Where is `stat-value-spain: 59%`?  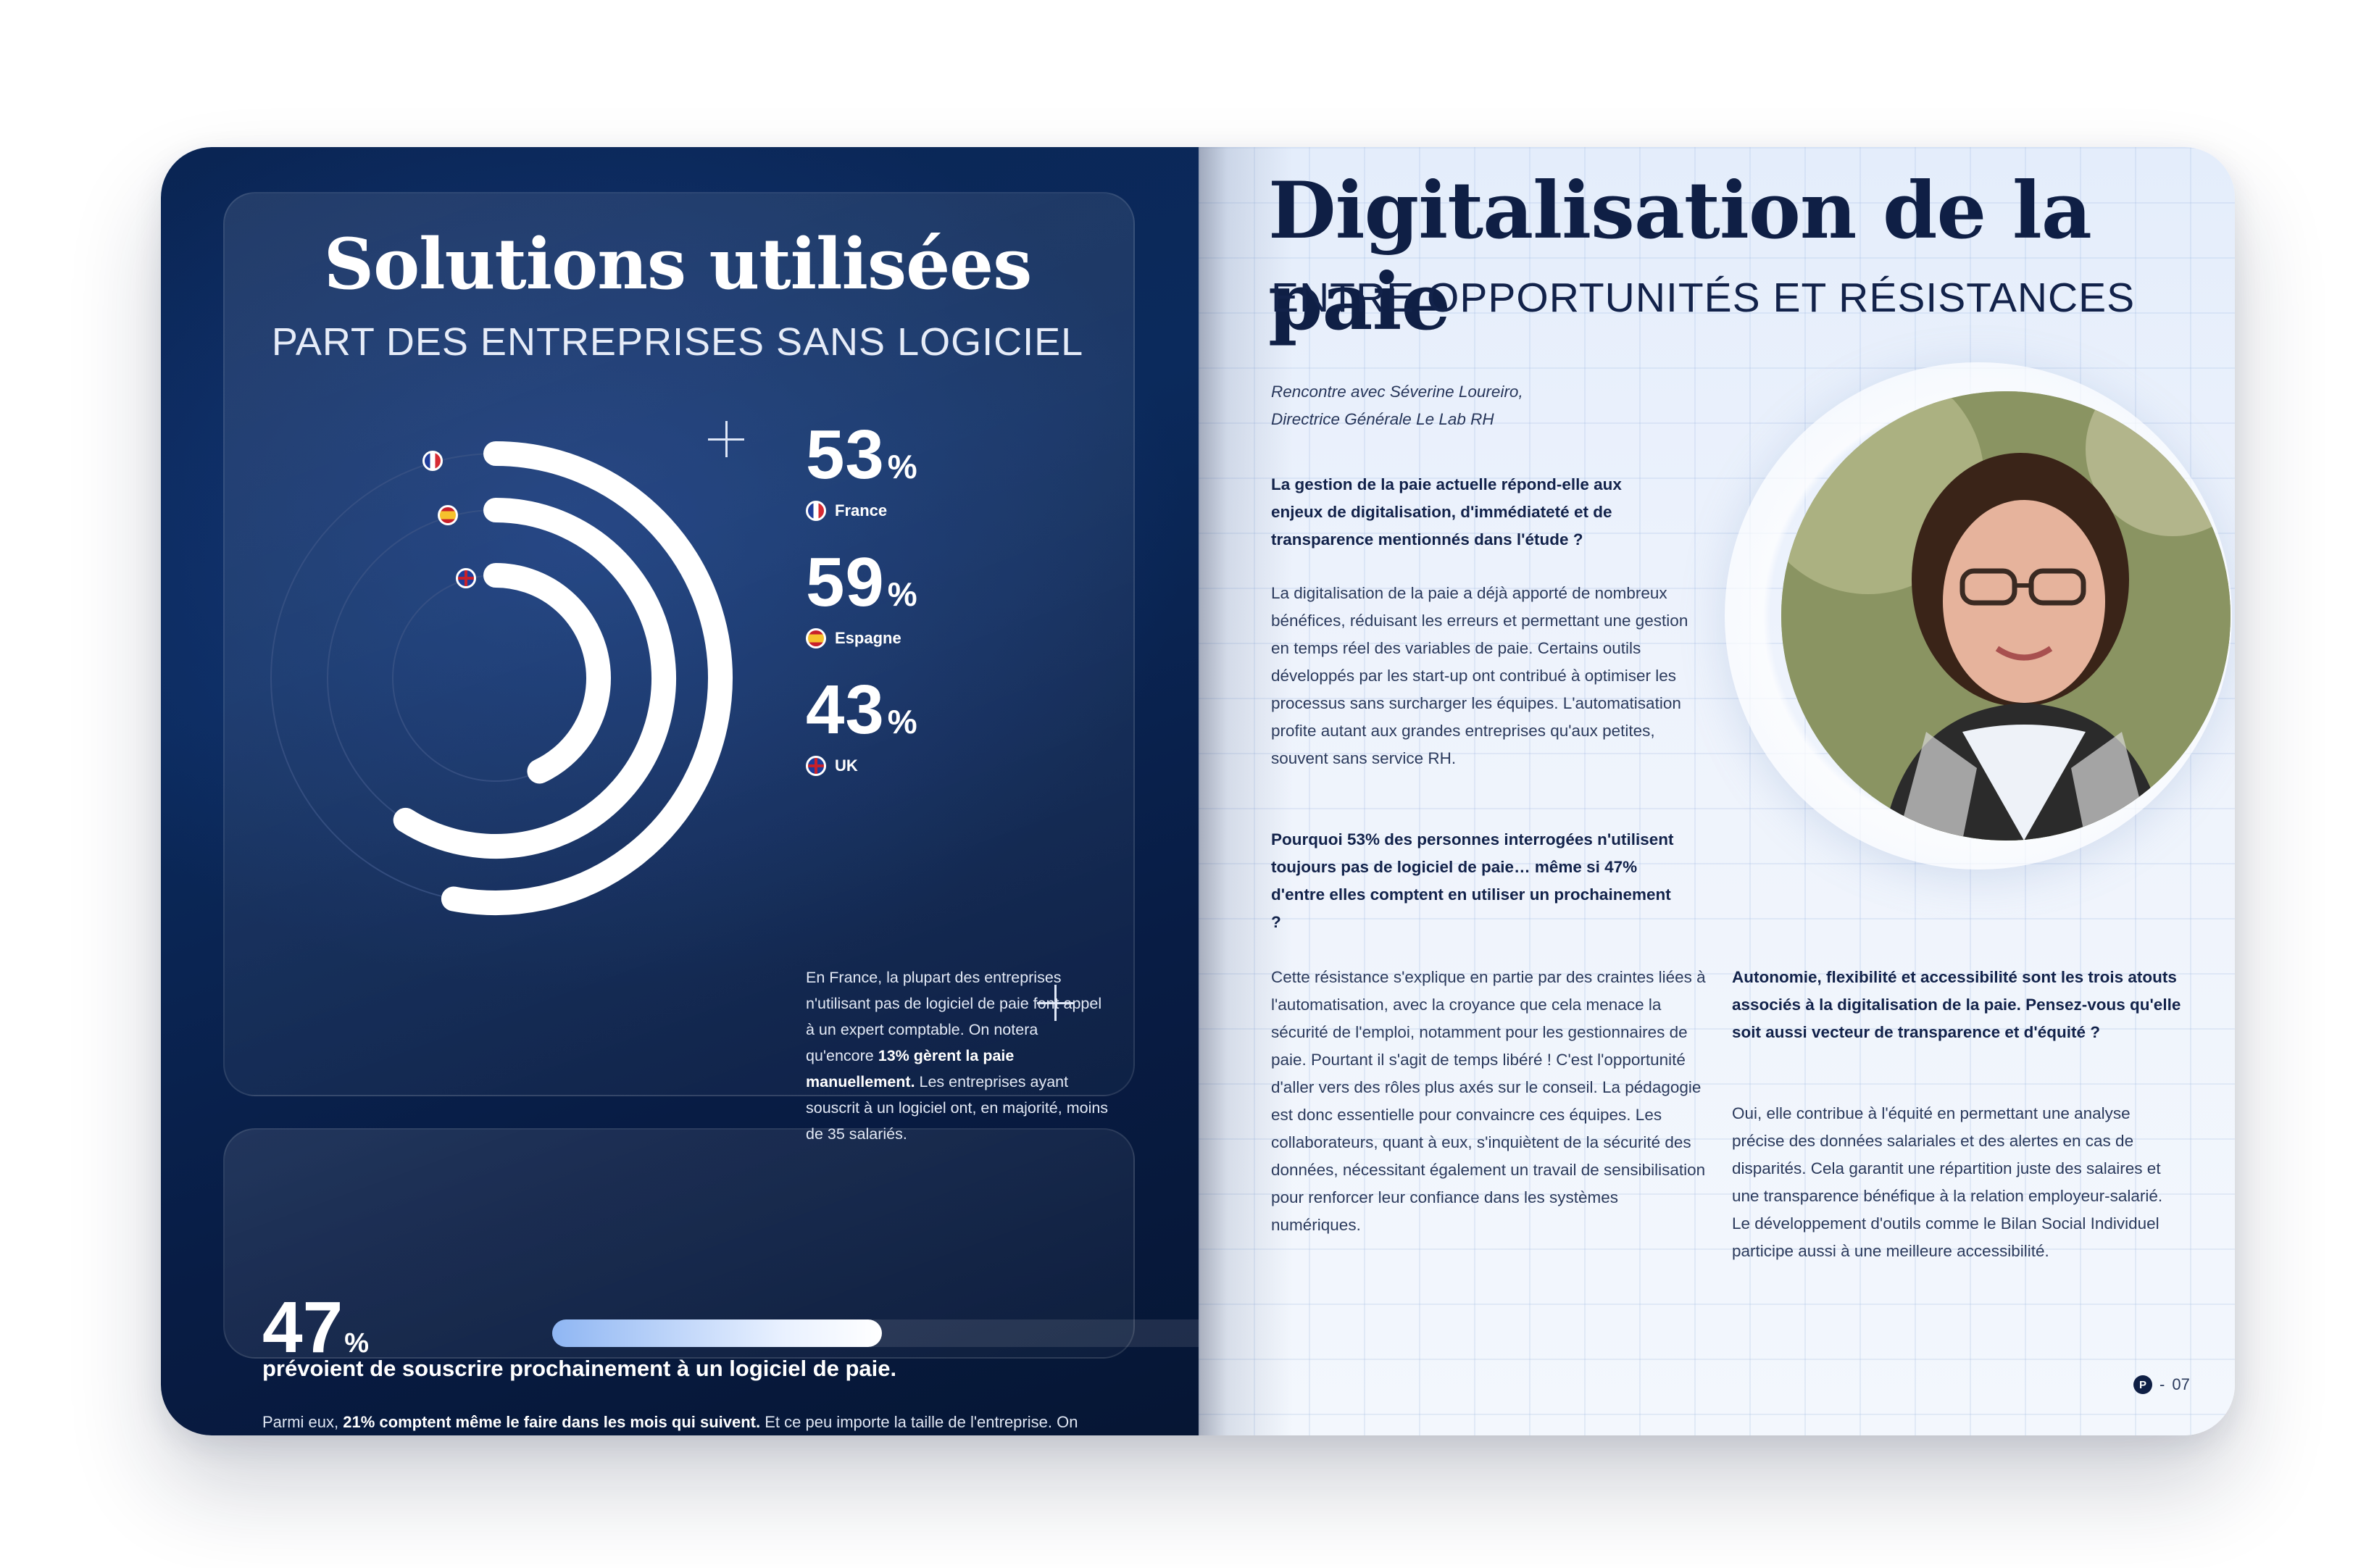
stat-value-spain: 59% is located at coordinates (862, 582).